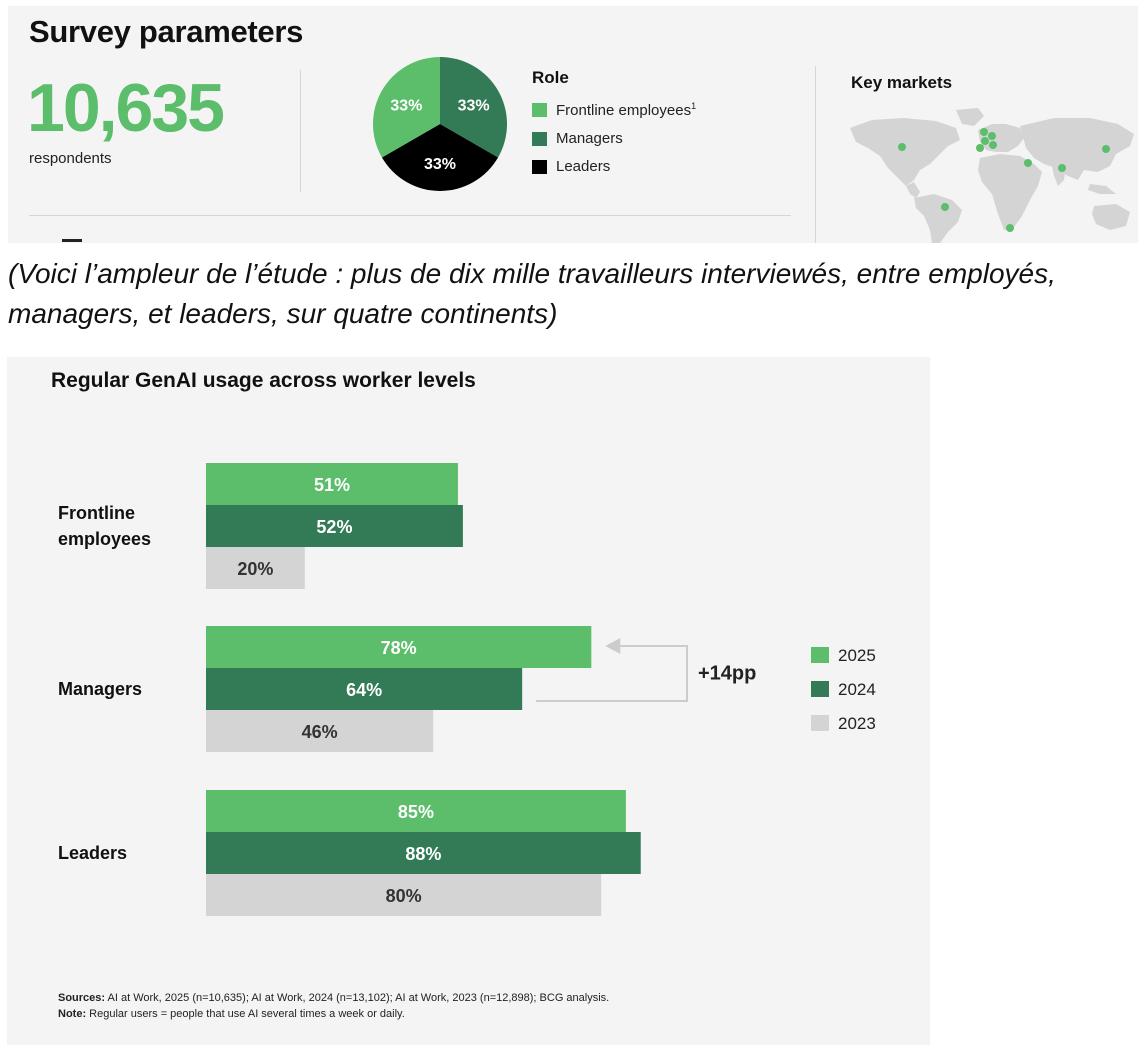  I want to click on legend-label-managers: Managers, so click(589, 138).